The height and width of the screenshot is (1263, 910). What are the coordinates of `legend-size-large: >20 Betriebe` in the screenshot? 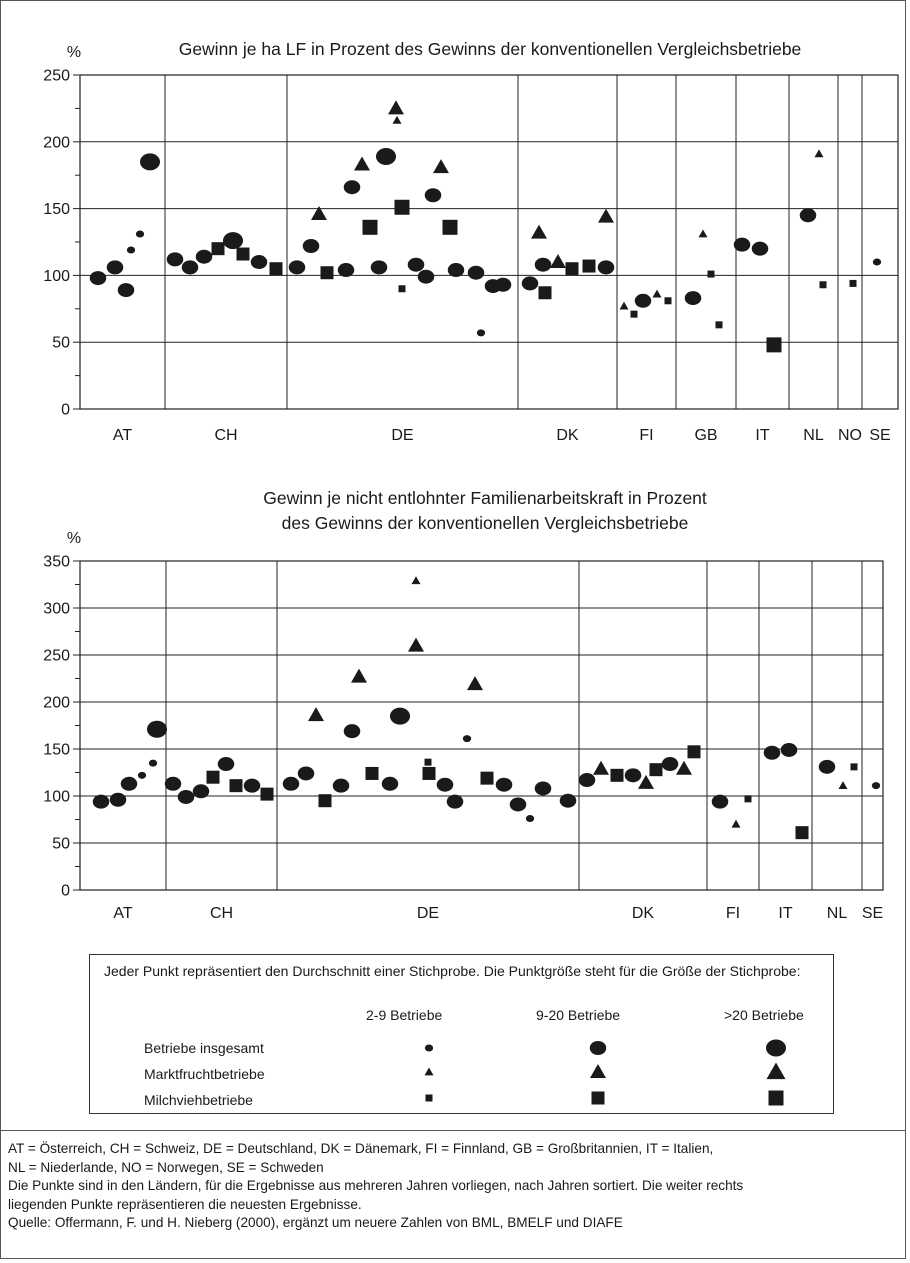 It's located at (764, 1015).